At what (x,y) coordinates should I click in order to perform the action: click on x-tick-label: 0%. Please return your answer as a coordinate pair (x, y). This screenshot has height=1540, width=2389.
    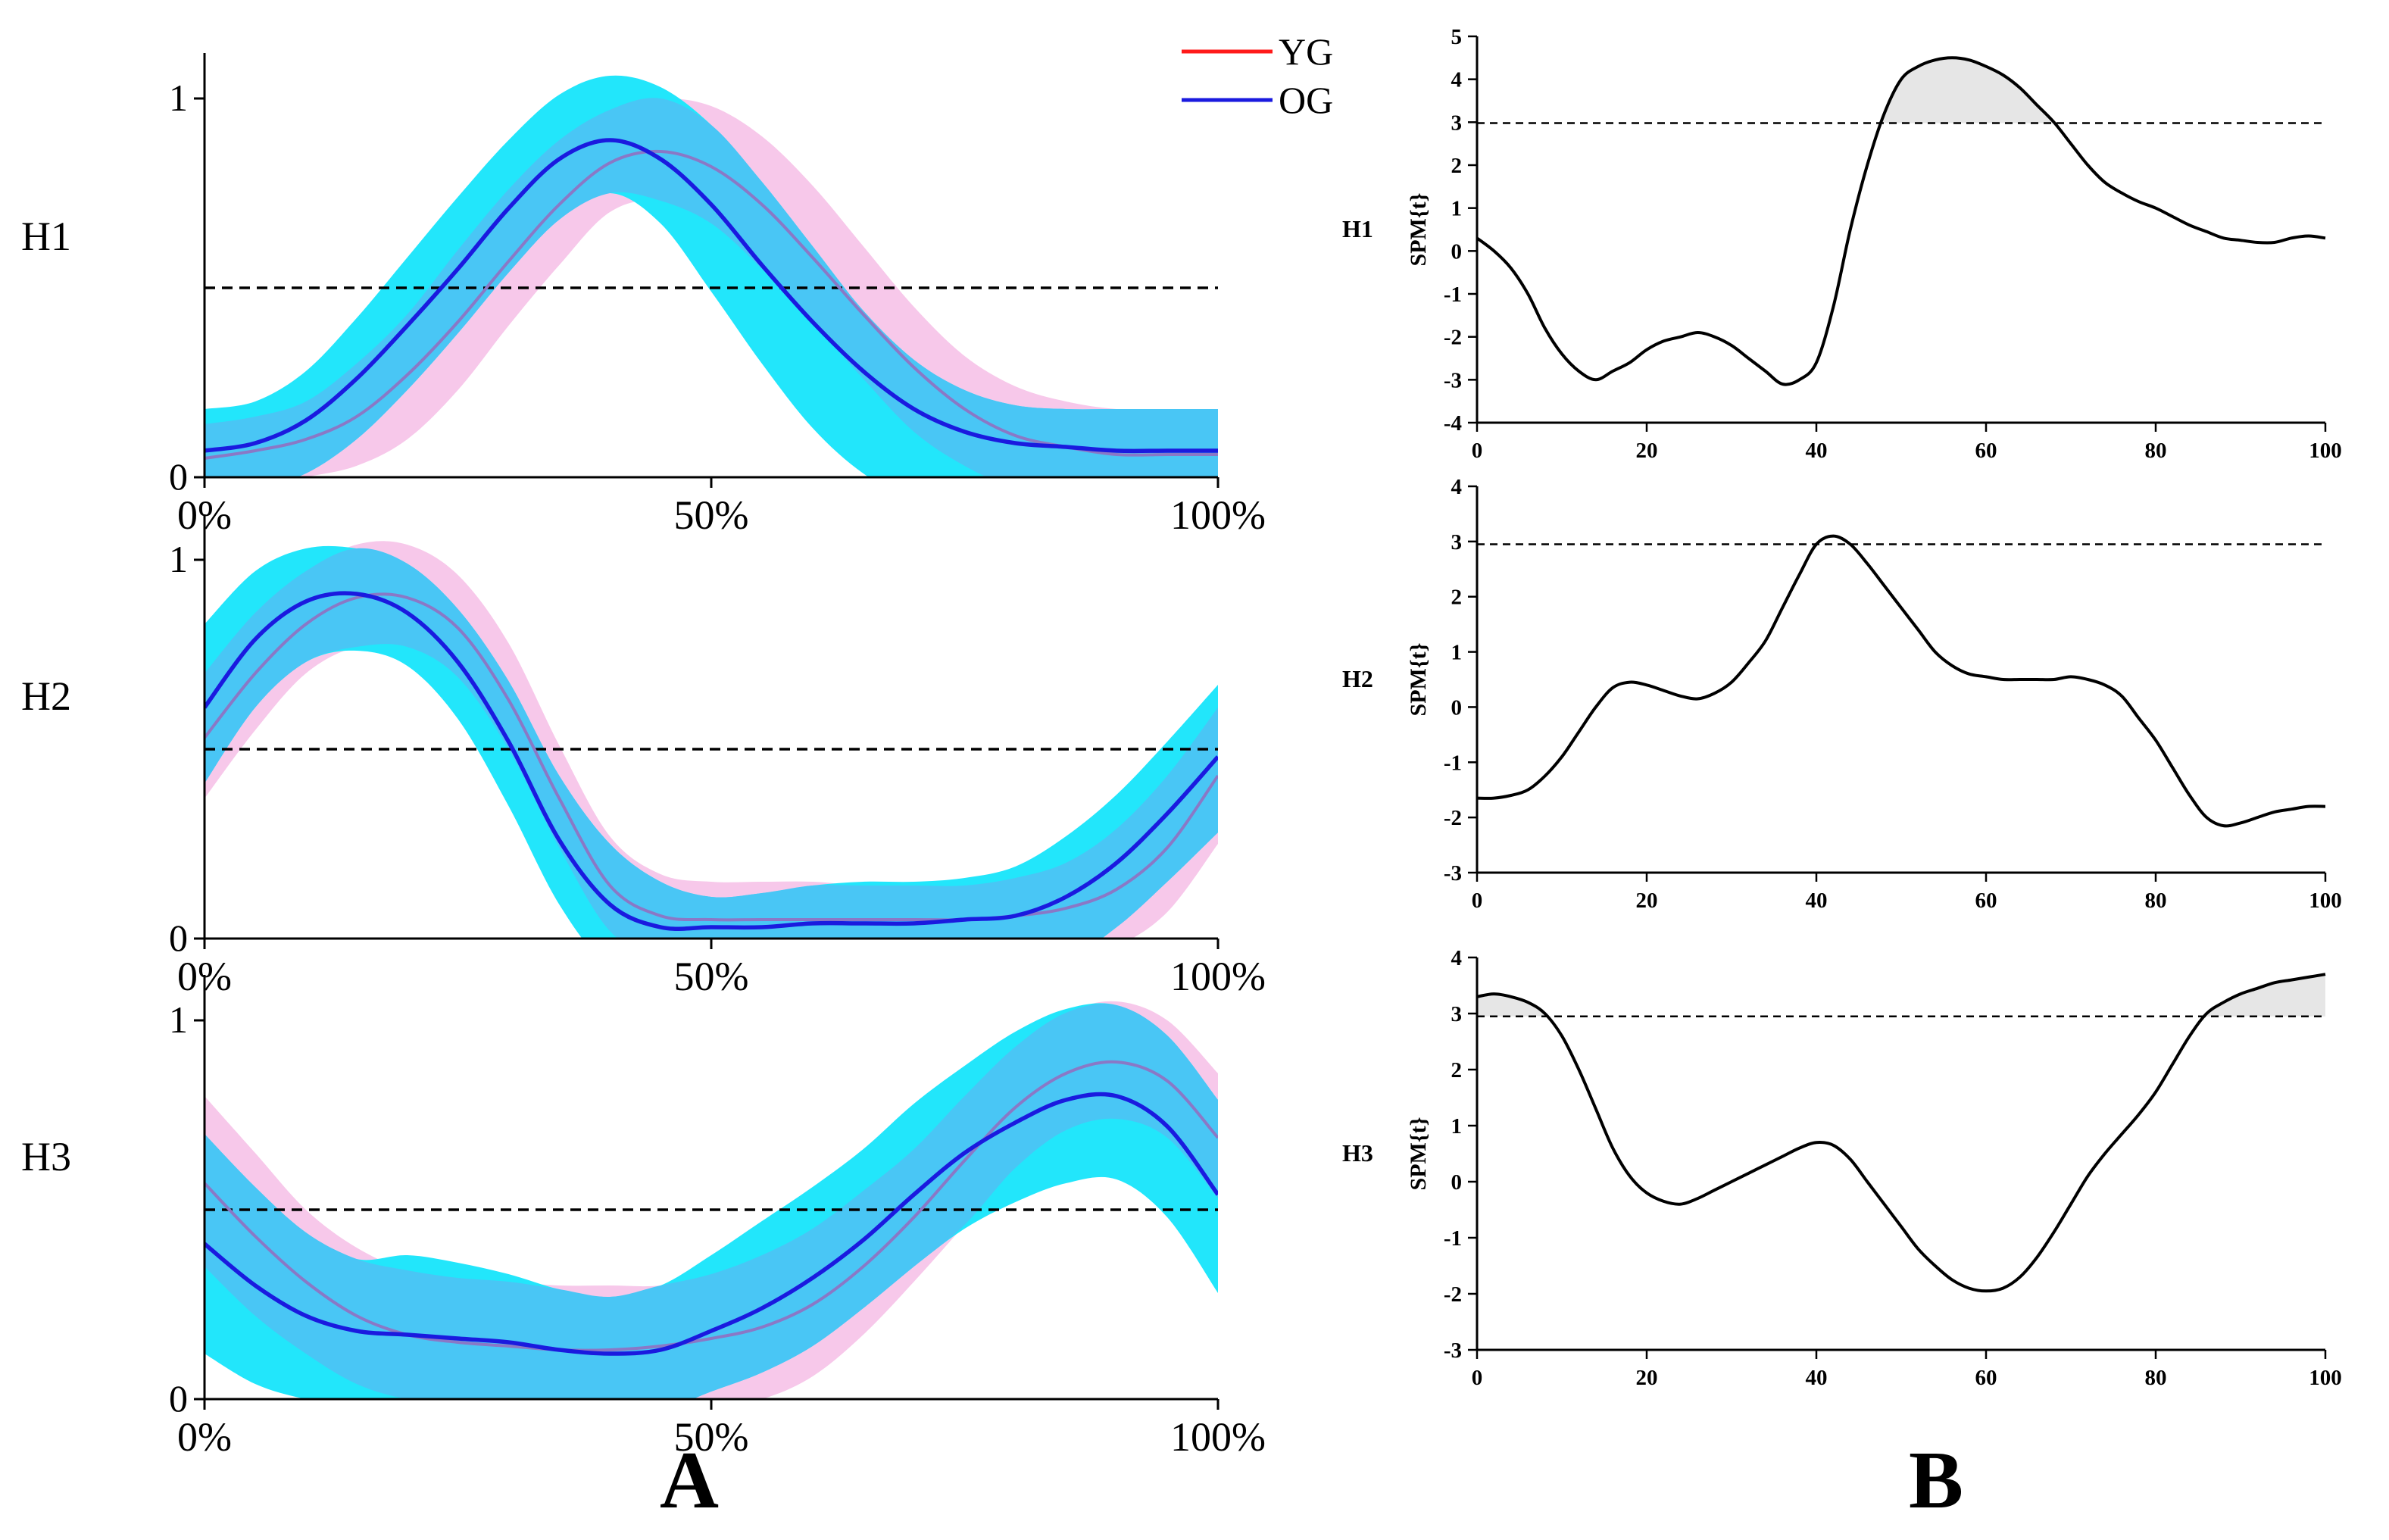
    Looking at the image, I should click on (204, 1437).